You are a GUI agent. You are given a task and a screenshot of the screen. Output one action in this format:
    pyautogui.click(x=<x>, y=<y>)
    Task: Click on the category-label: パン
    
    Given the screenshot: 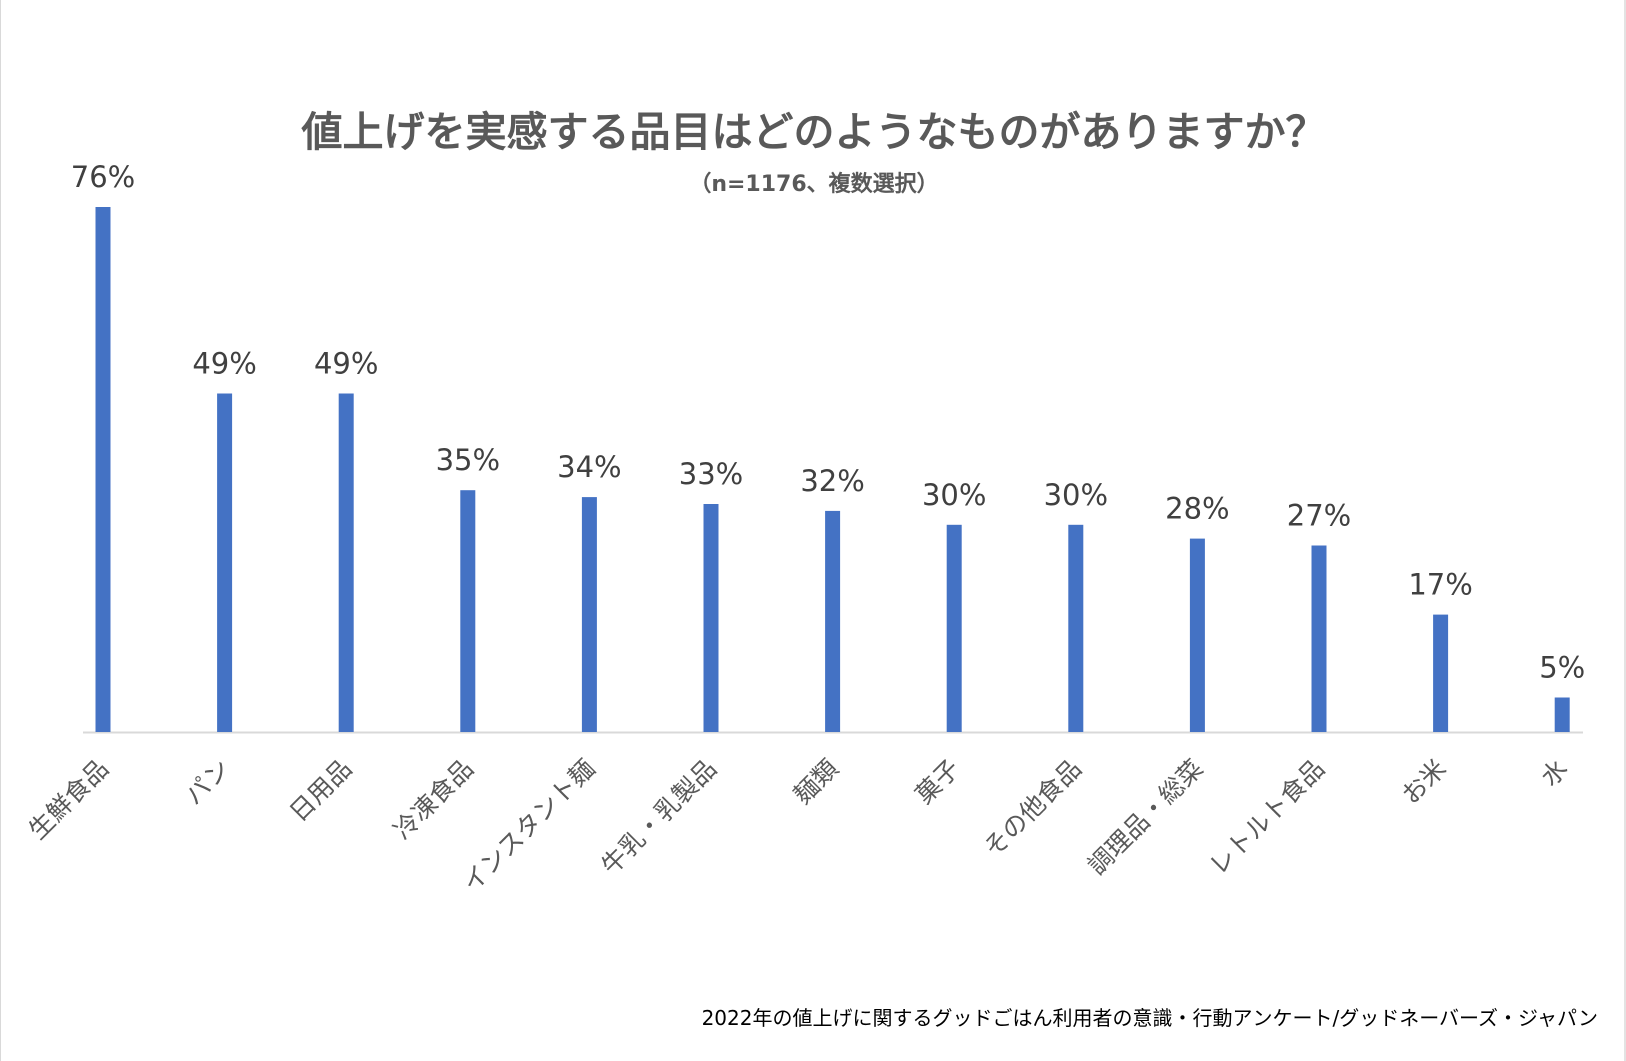 What is the action you would take?
    pyautogui.click(x=207, y=782)
    